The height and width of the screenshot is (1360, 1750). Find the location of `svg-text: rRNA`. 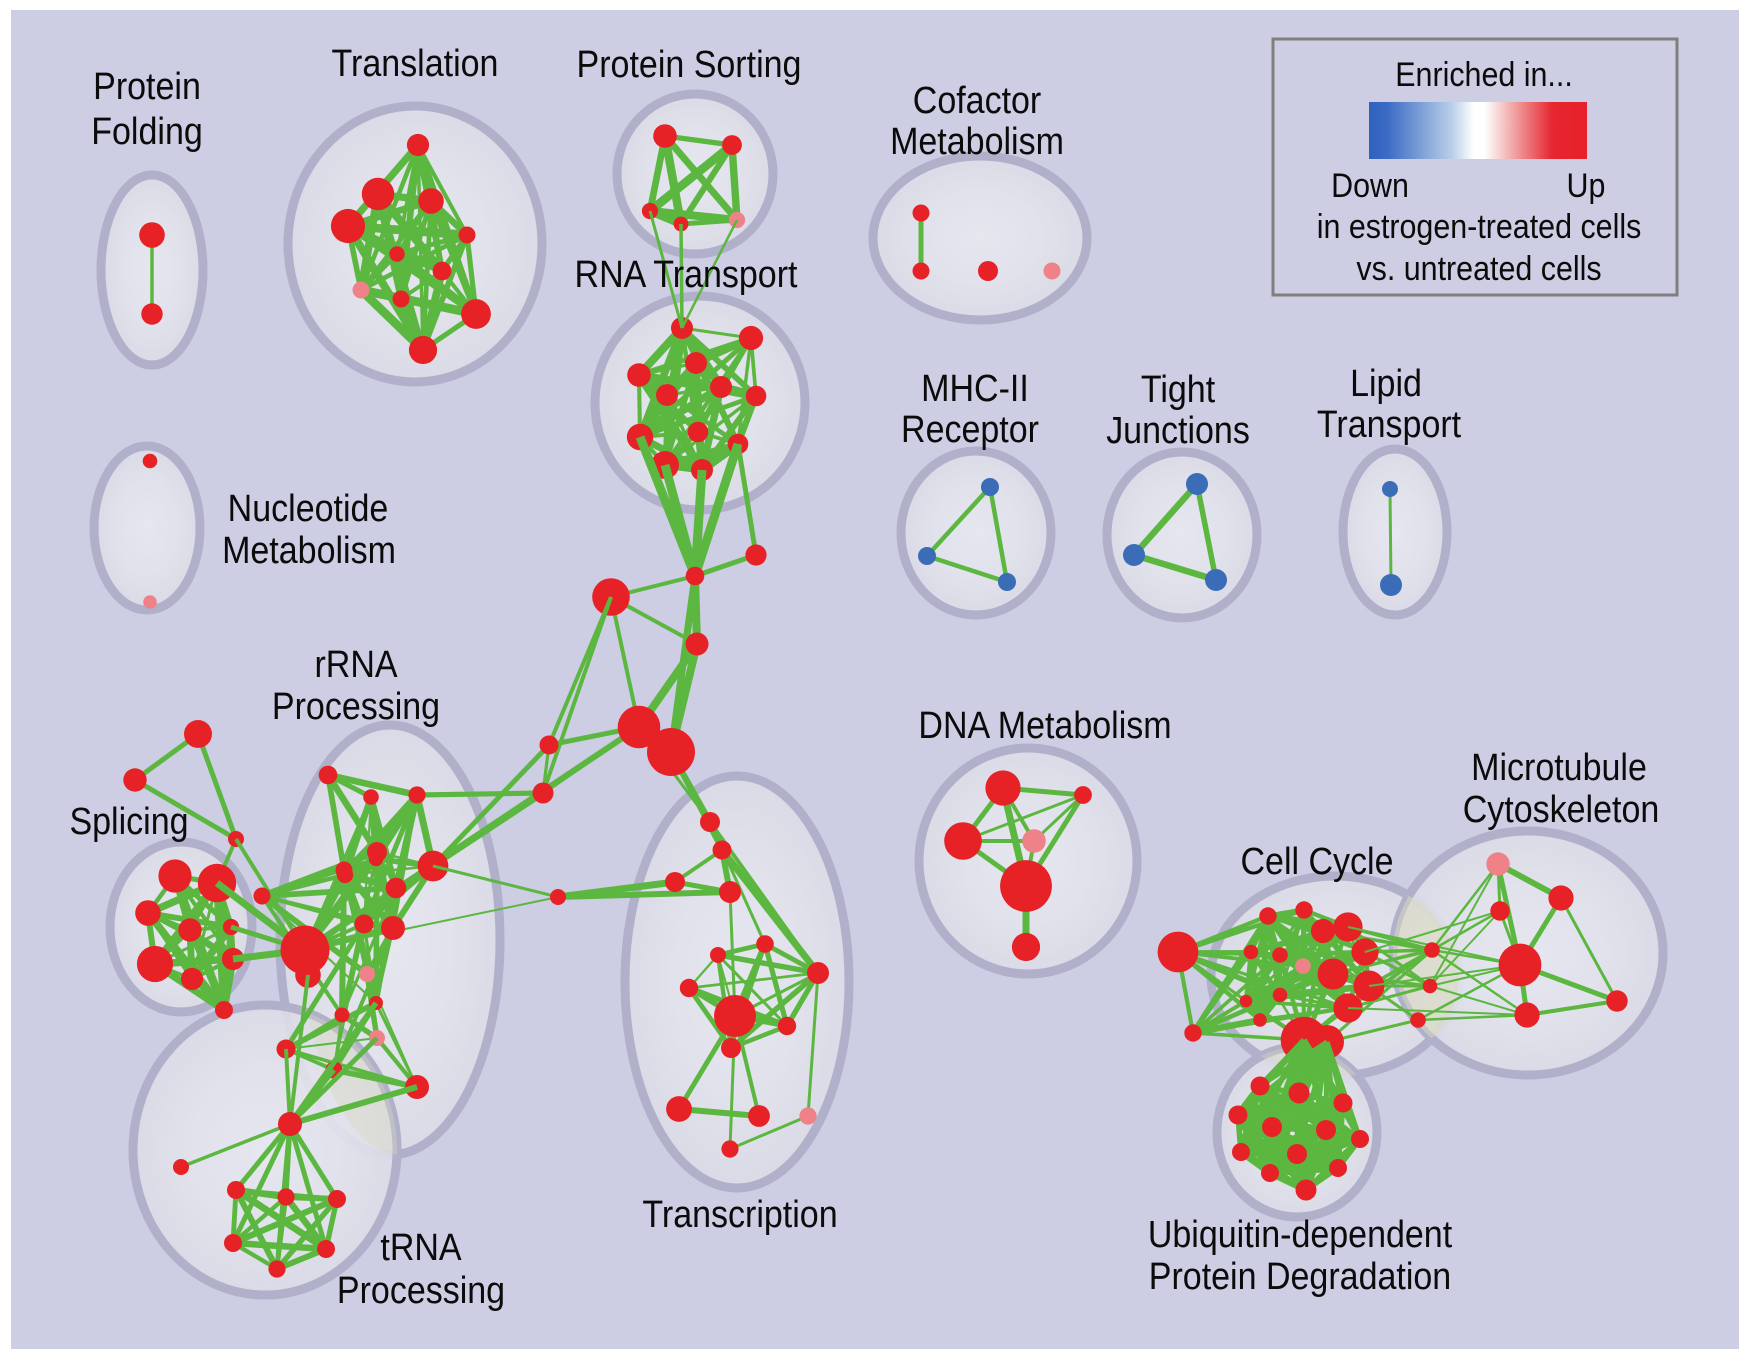

svg-text: rRNA is located at coordinates (355, 663).